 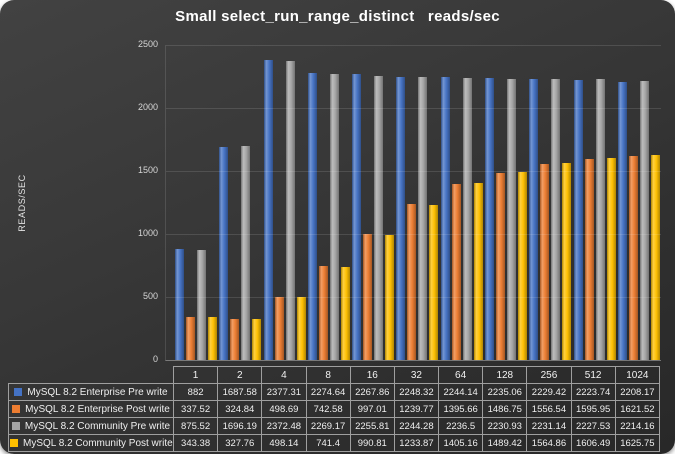 I want to click on category-header: 64, so click(x=461, y=375).